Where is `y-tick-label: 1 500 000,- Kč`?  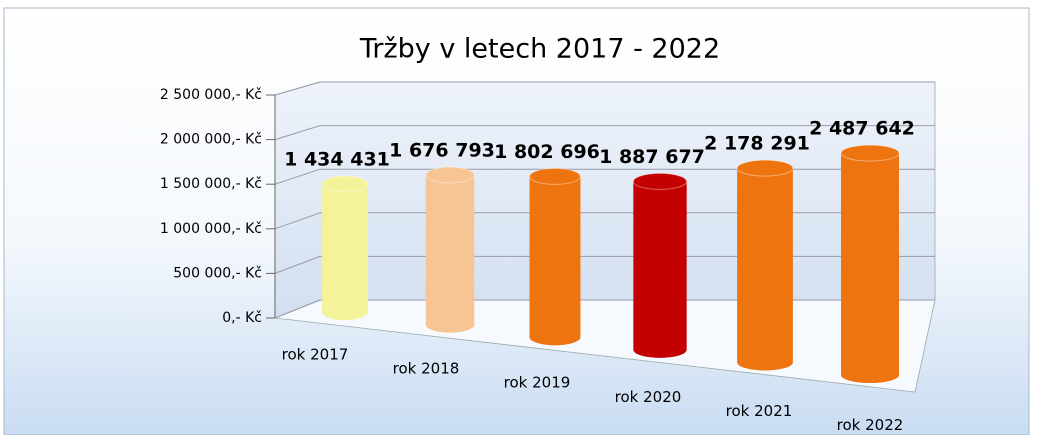
y-tick-label: 1 500 000,- Kč is located at coordinates (211, 184).